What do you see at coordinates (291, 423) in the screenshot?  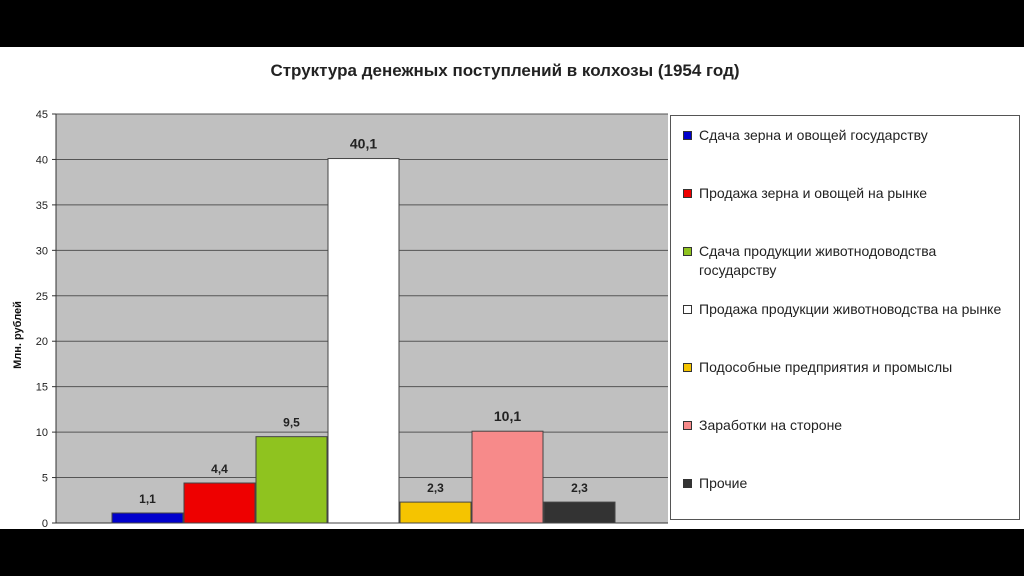 I see `data-label-3: 9,5` at bounding box center [291, 423].